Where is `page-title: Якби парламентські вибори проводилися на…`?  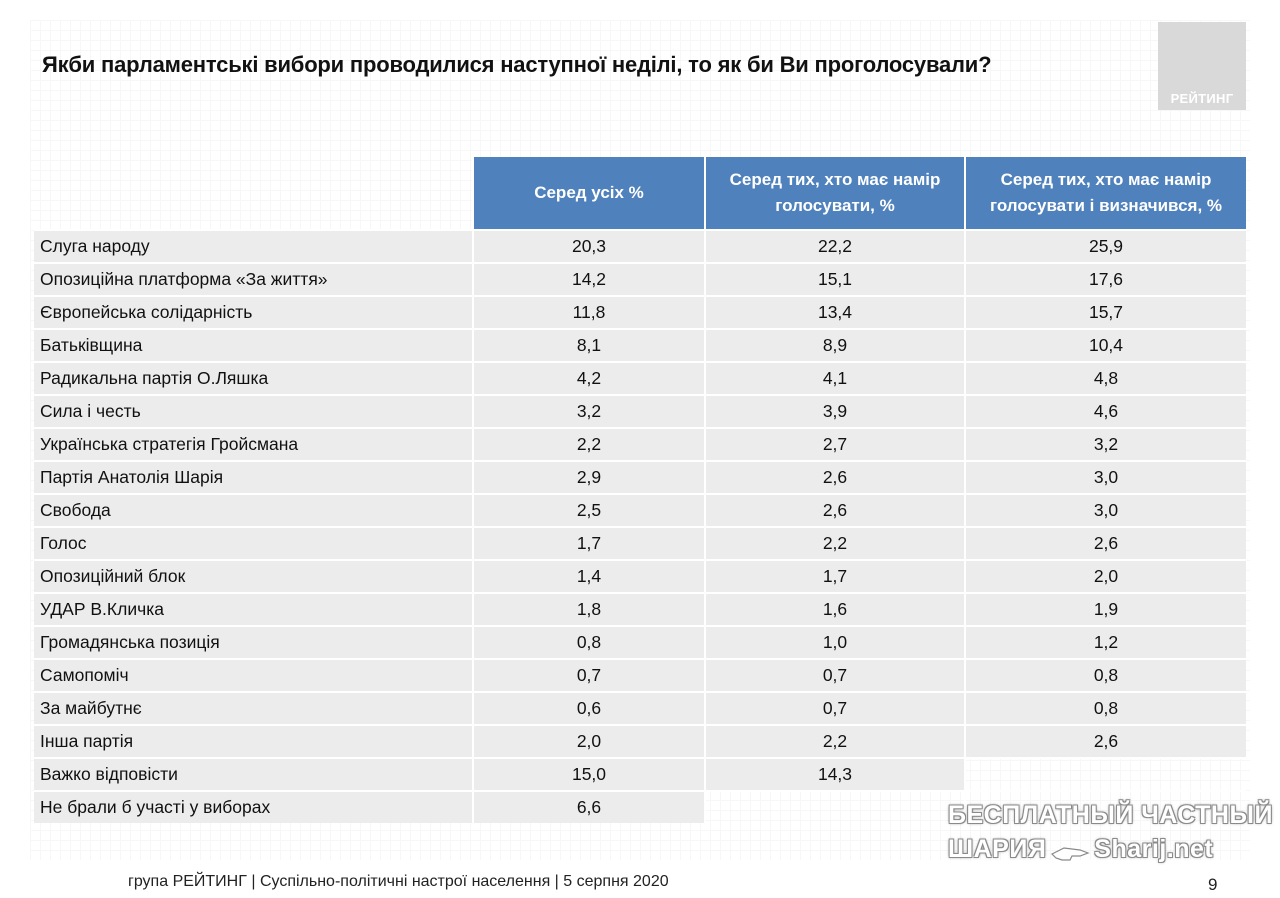
page-title: Якби парламентські вибори проводилися на… is located at coordinates (517, 64).